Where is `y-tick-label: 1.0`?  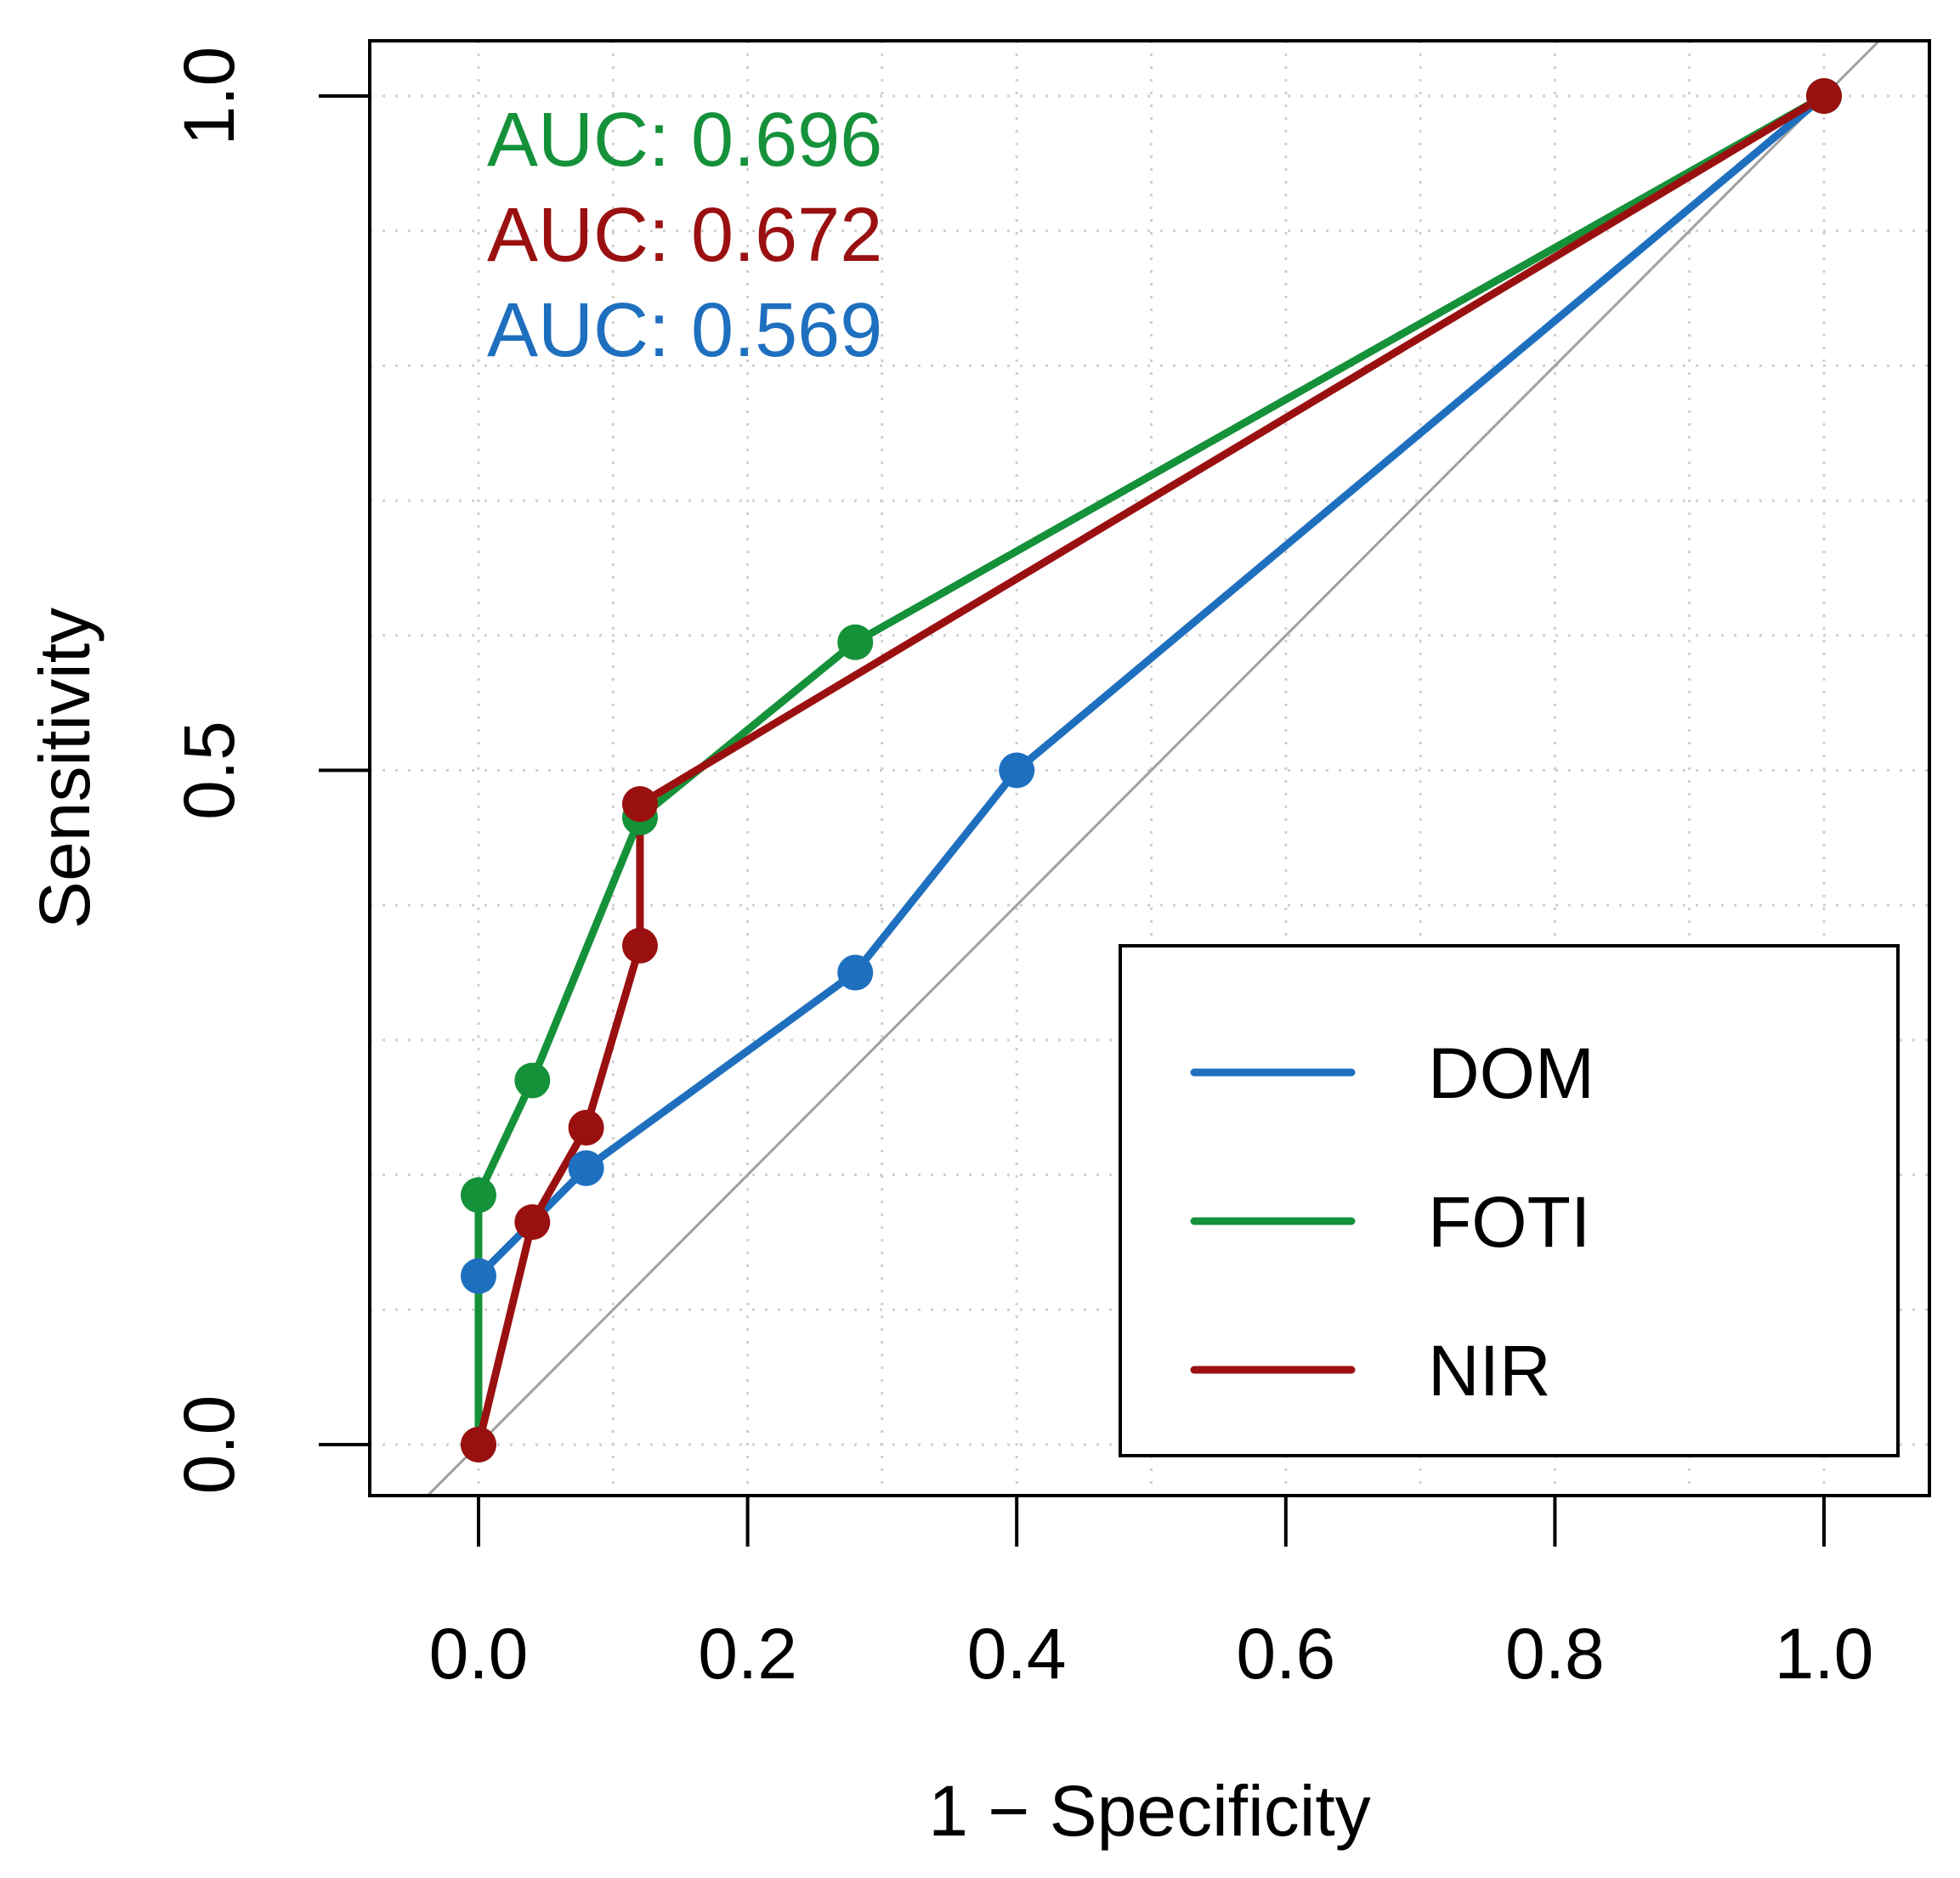
y-tick-label: 1.0 is located at coordinates (209, 96).